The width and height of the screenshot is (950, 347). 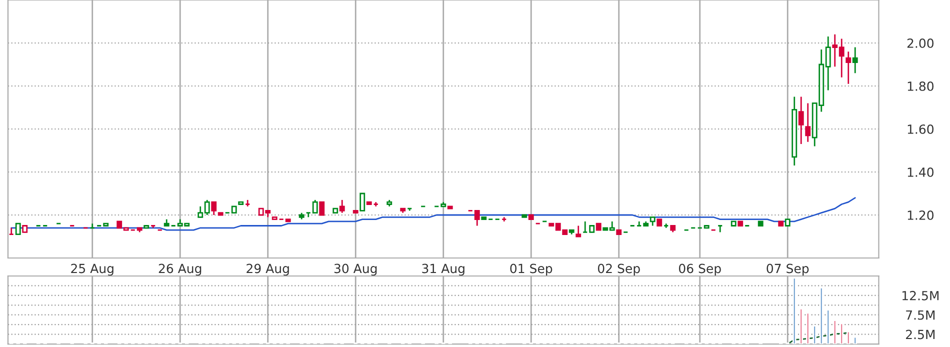 I want to click on y-tick-label: 1.60, so click(x=921, y=129).